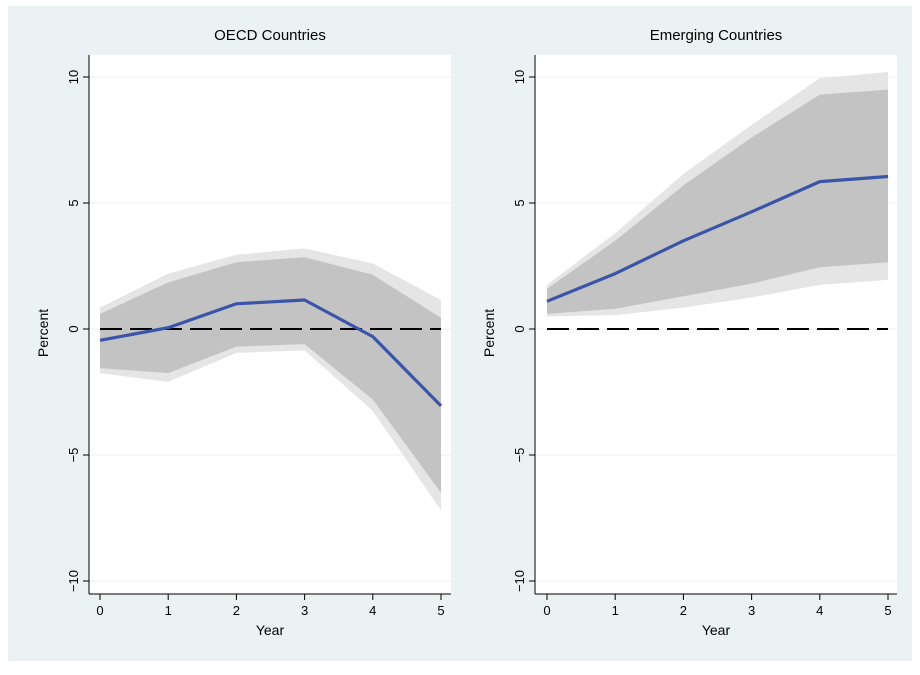 The image size is (920, 675). Describe the element at coordinates (716, 35) in the screenshot. I see `chart-title: Emerging Countries` at that location.